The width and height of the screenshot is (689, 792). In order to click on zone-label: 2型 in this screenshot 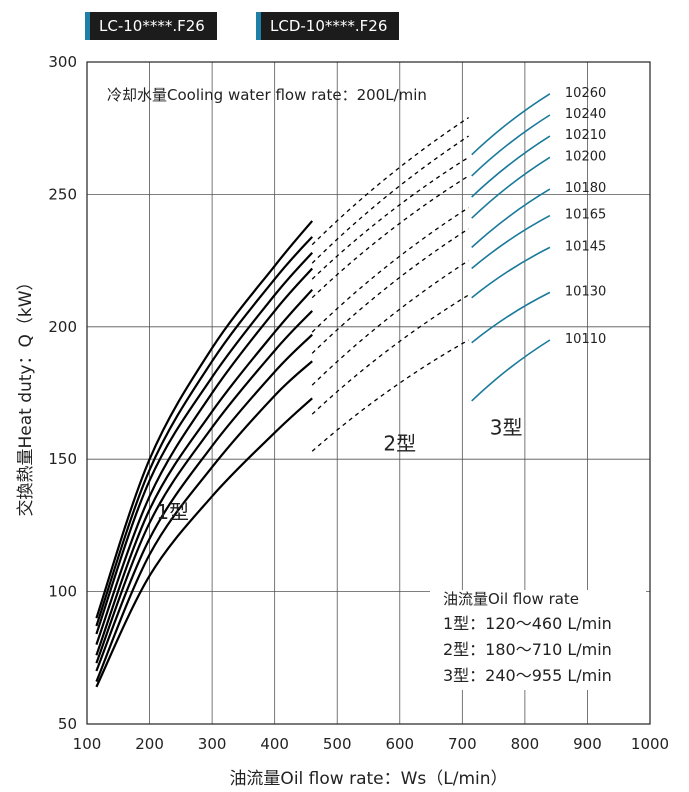, I will do `click(399, 443)`.